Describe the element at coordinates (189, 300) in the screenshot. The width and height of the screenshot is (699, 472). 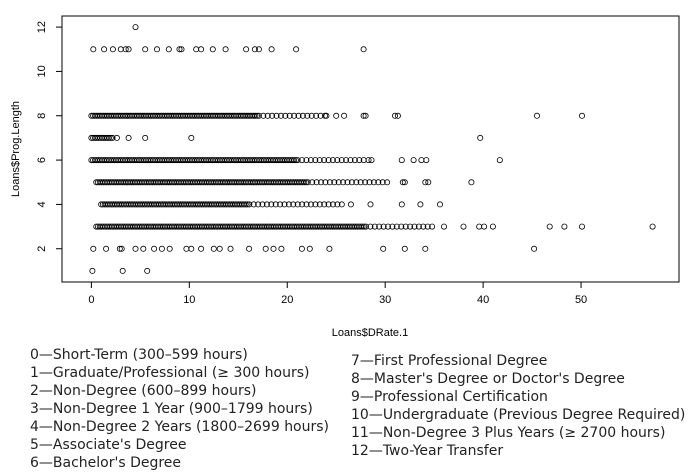
I see `x-tick-label: 10` at that location.